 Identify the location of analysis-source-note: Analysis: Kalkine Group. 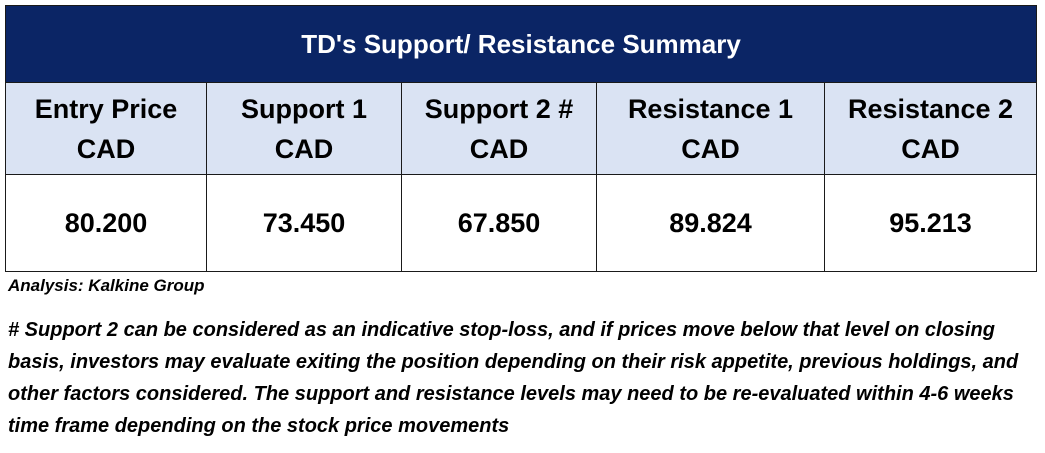
(106, 285).